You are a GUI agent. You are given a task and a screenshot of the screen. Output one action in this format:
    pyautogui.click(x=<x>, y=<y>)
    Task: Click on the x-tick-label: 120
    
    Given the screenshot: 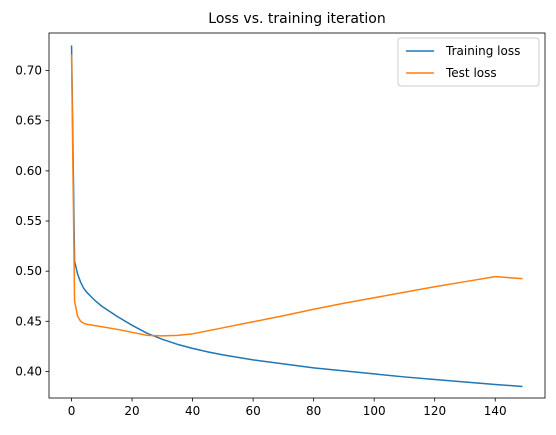 What is the action you would take?
    pyautogui.click(x=434, y=411)
    